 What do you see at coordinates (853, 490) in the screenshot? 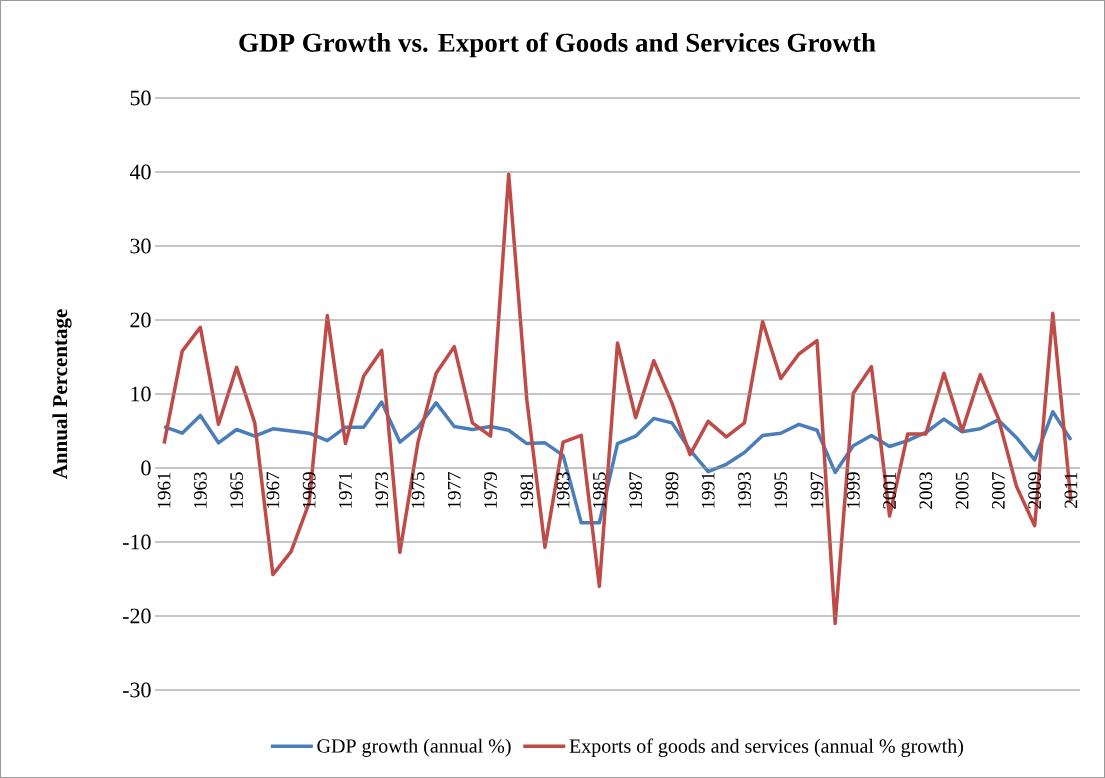
I see `x-tick-label: 1999` at bounding box center [853, 490].